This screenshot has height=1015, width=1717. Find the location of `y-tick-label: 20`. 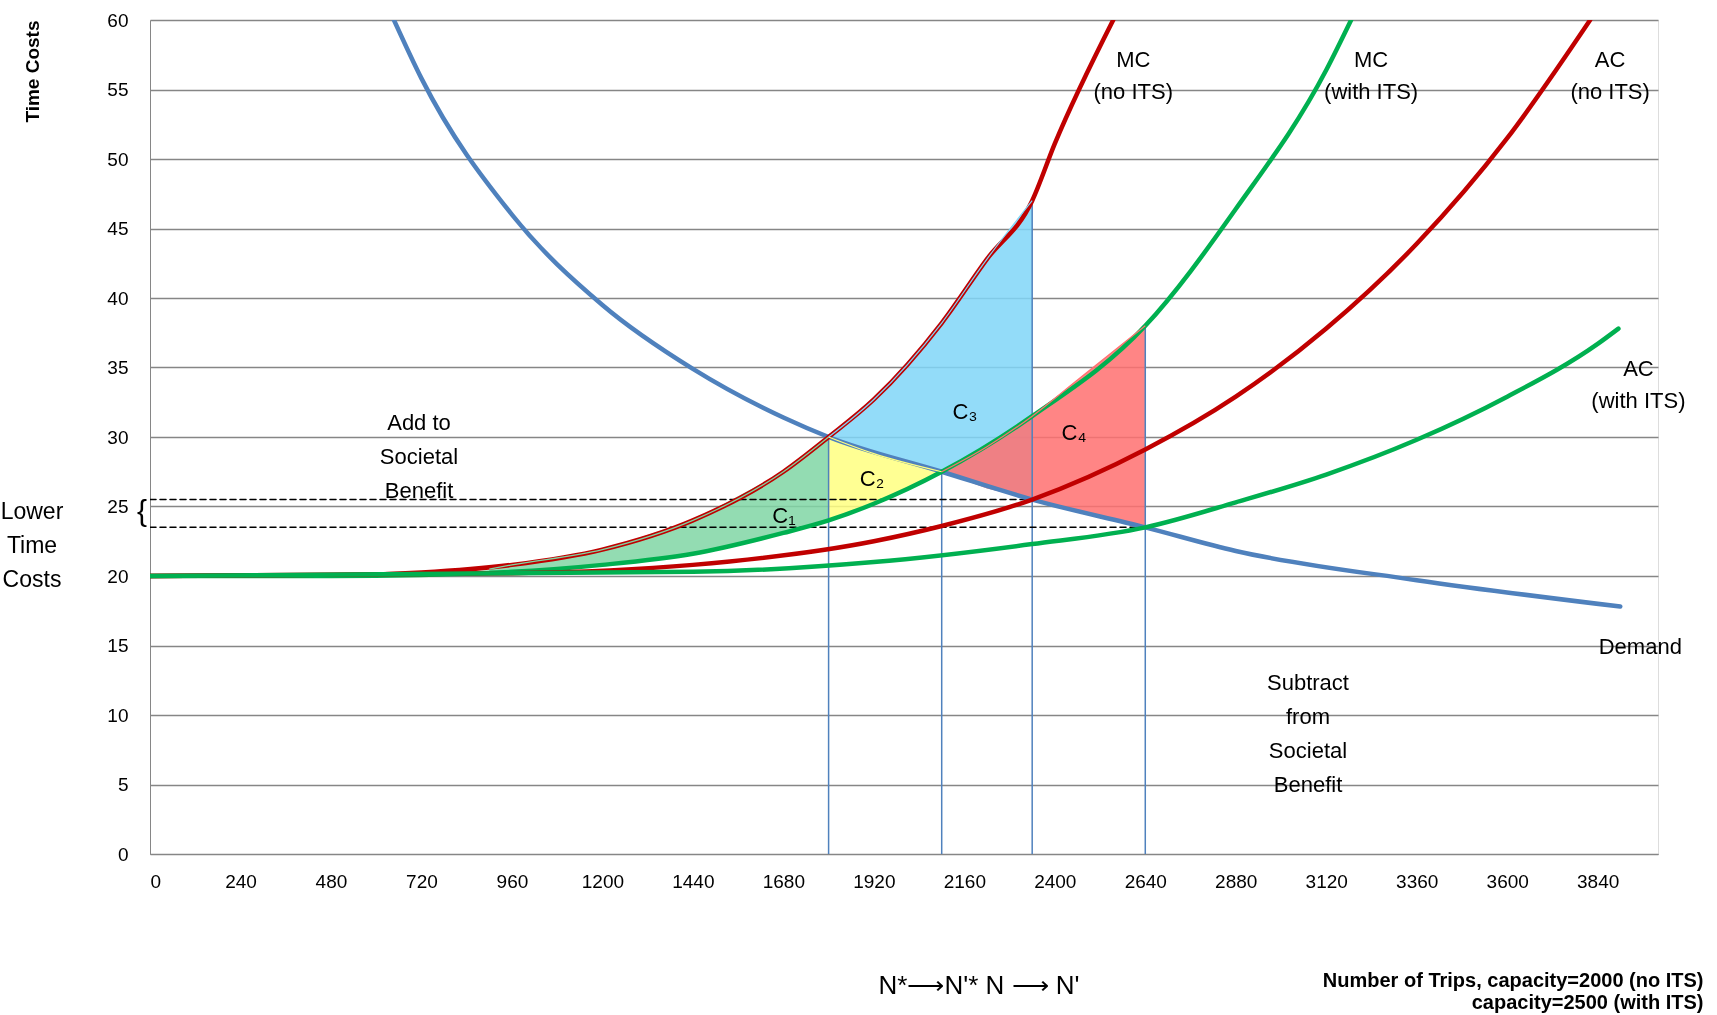

y-tick-label: 20 is located at coordinates (118, 576).